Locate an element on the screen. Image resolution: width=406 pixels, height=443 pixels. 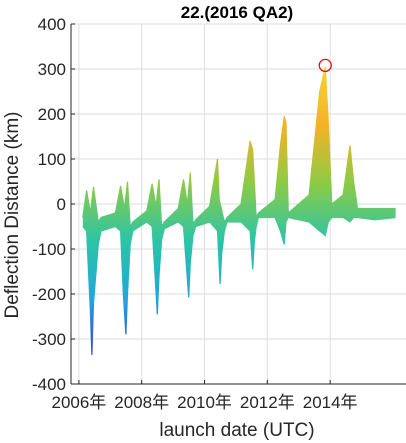
y-tick-label: 200 is located at coordinates (52, 114).